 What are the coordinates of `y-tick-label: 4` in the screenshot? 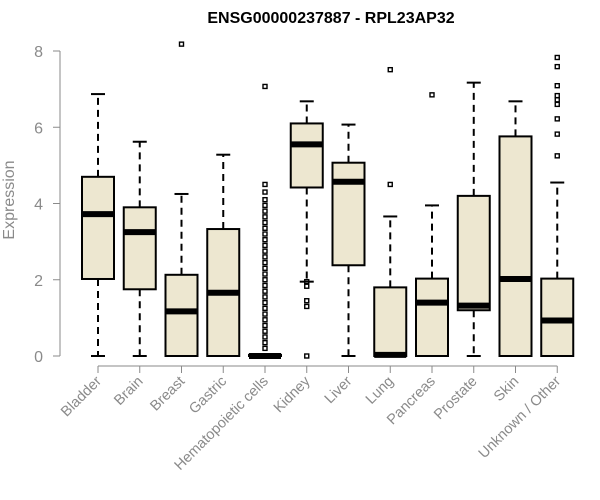 It's located at (38, 205).